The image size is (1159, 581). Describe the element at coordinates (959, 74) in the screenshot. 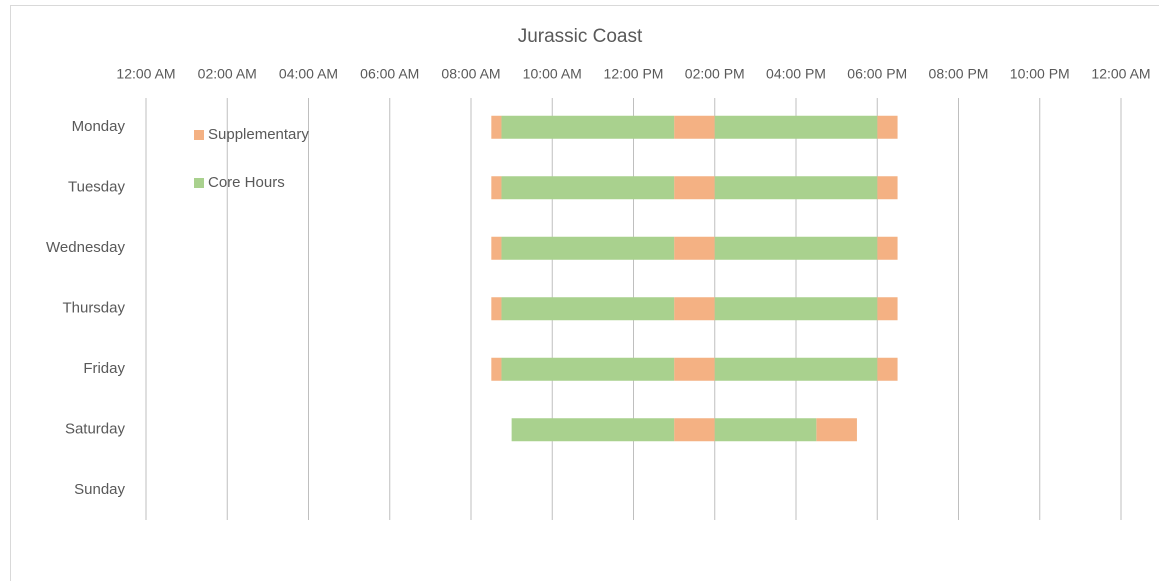

I see `x-tick-label: 08:00 PM` at that location.